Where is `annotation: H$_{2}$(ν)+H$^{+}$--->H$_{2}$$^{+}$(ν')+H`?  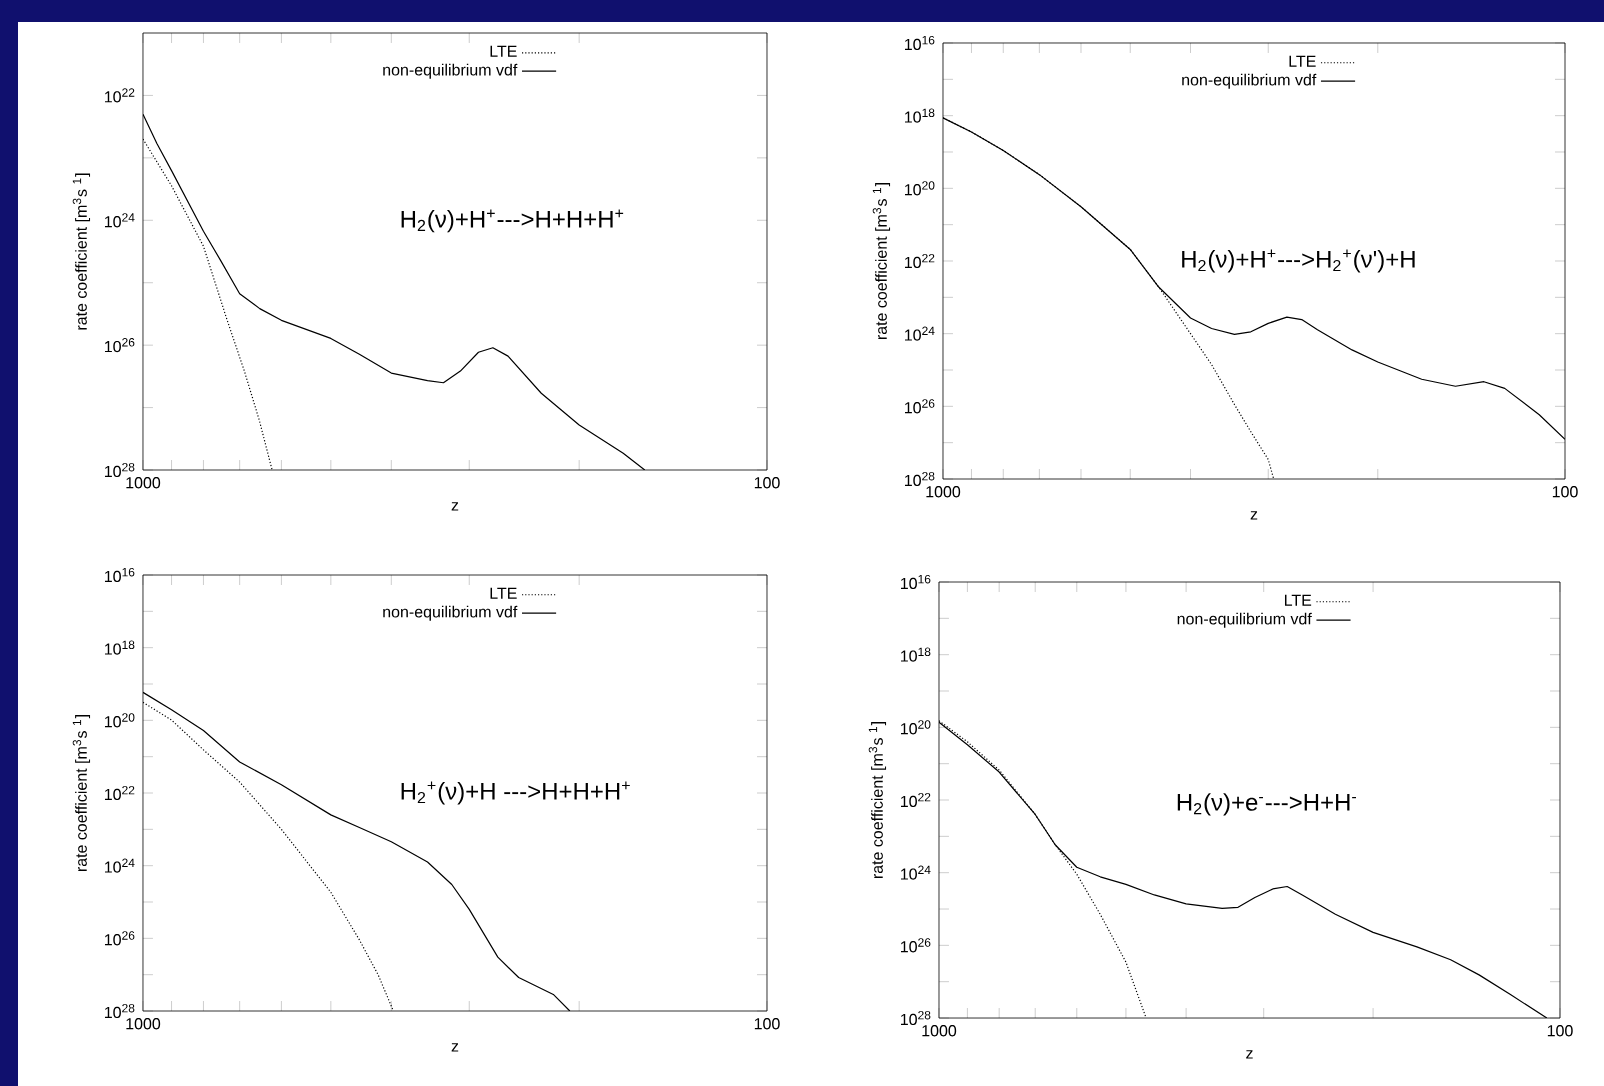 annotation: H$_{2}$(ν)+H$^{+}$--->H$_{2}$$^{+}$(ν')+H is located at coordinates (1298, 261).